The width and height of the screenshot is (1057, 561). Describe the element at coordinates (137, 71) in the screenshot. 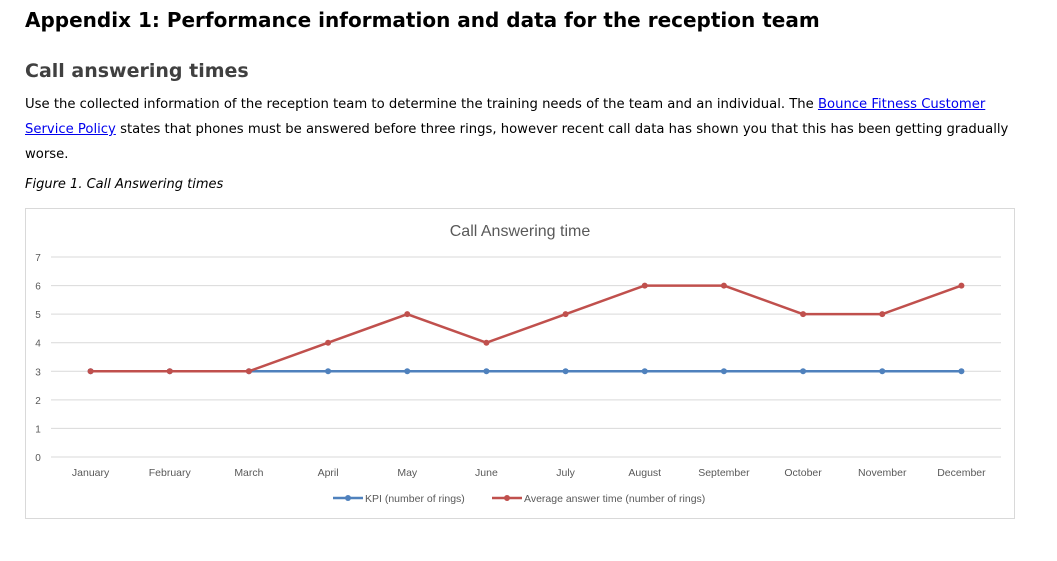

I see `section-heading: Call answering times` at that location.